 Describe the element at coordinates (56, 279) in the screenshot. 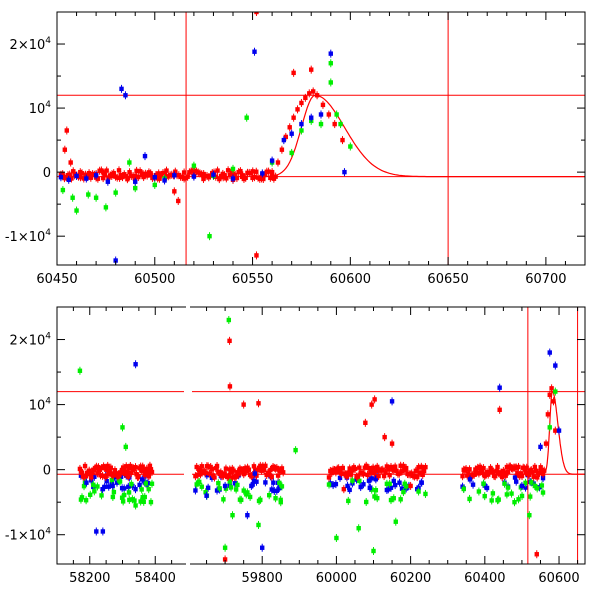

I see `x-tick-label: 60450` at that location.